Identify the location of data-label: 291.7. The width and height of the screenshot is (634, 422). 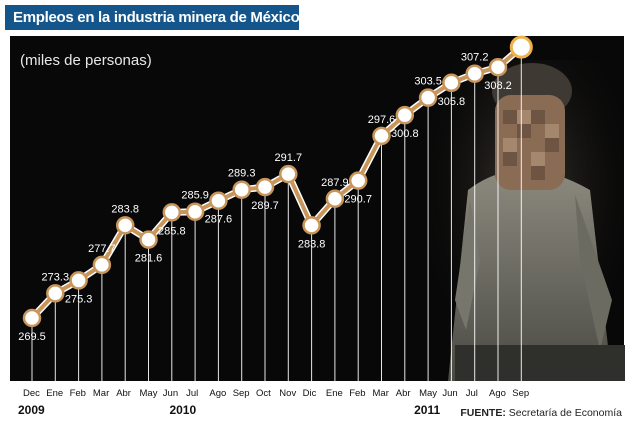
(289, 158).